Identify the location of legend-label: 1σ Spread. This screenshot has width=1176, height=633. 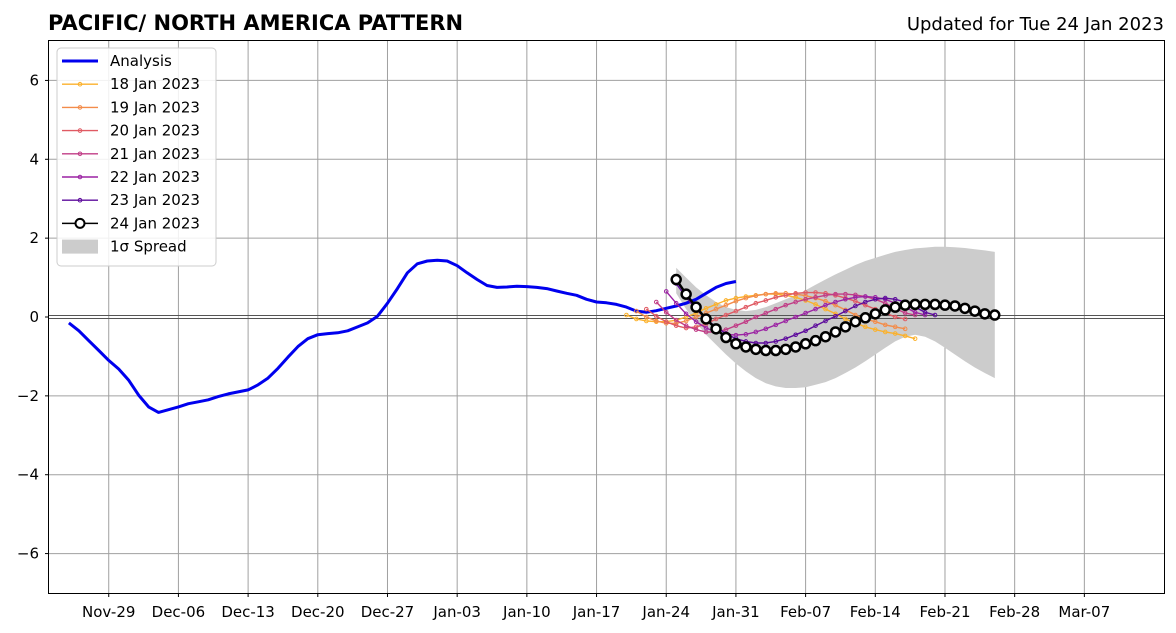
(148, 247).